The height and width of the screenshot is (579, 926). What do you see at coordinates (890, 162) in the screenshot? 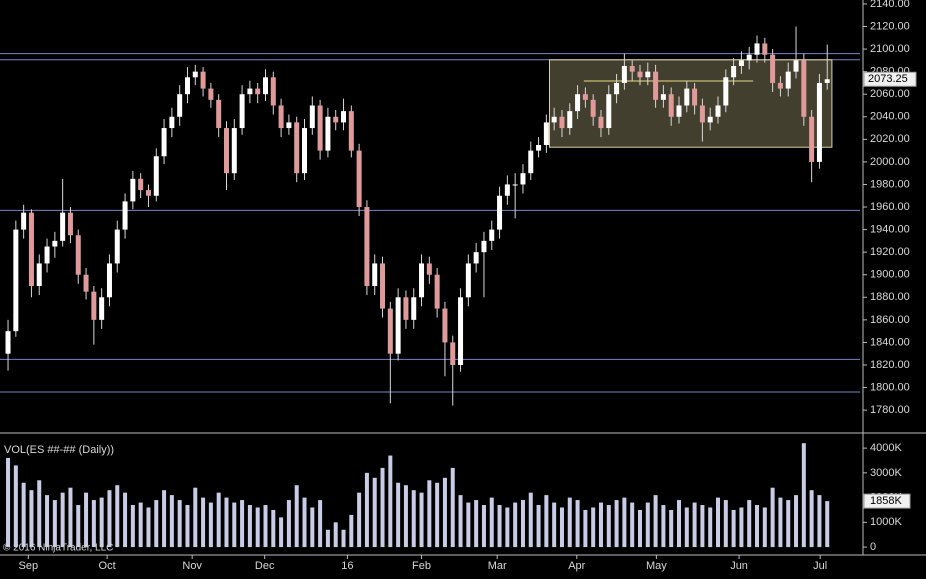
I see `y-tick-label: 2000.00` at bounding box center [890, 162].